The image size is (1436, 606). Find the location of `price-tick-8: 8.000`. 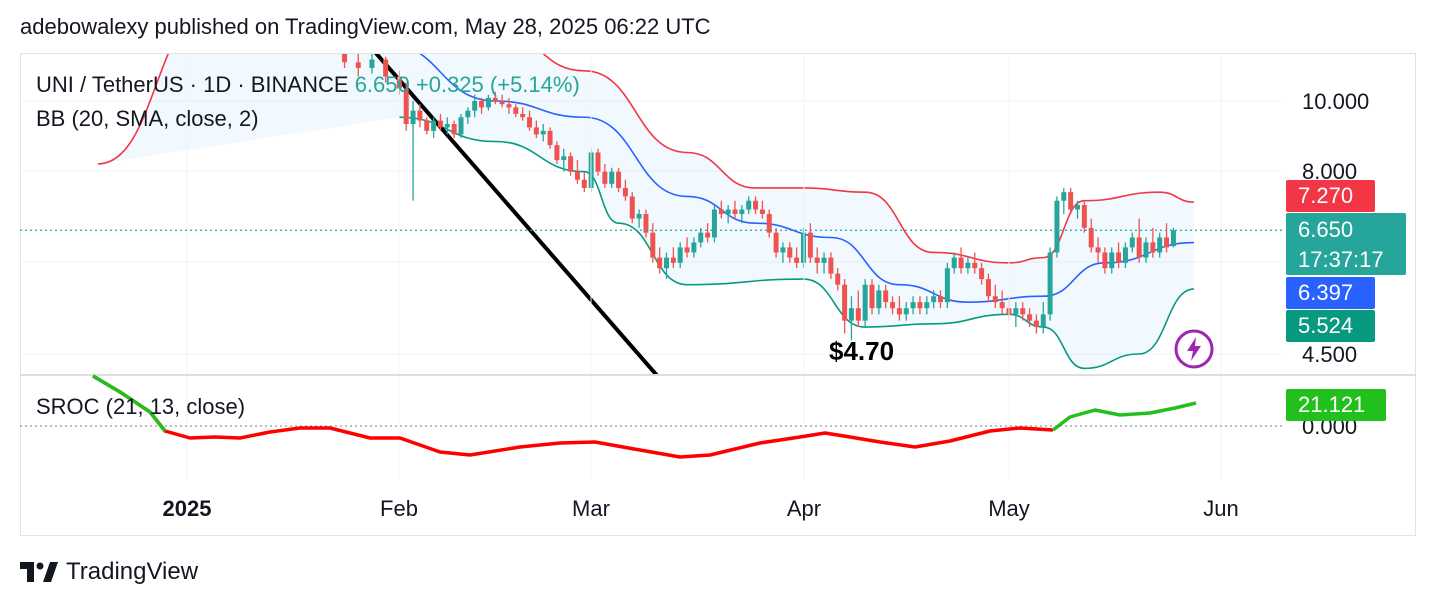

price-tick-8: 8.000 is located at coordinates (1330, 171).